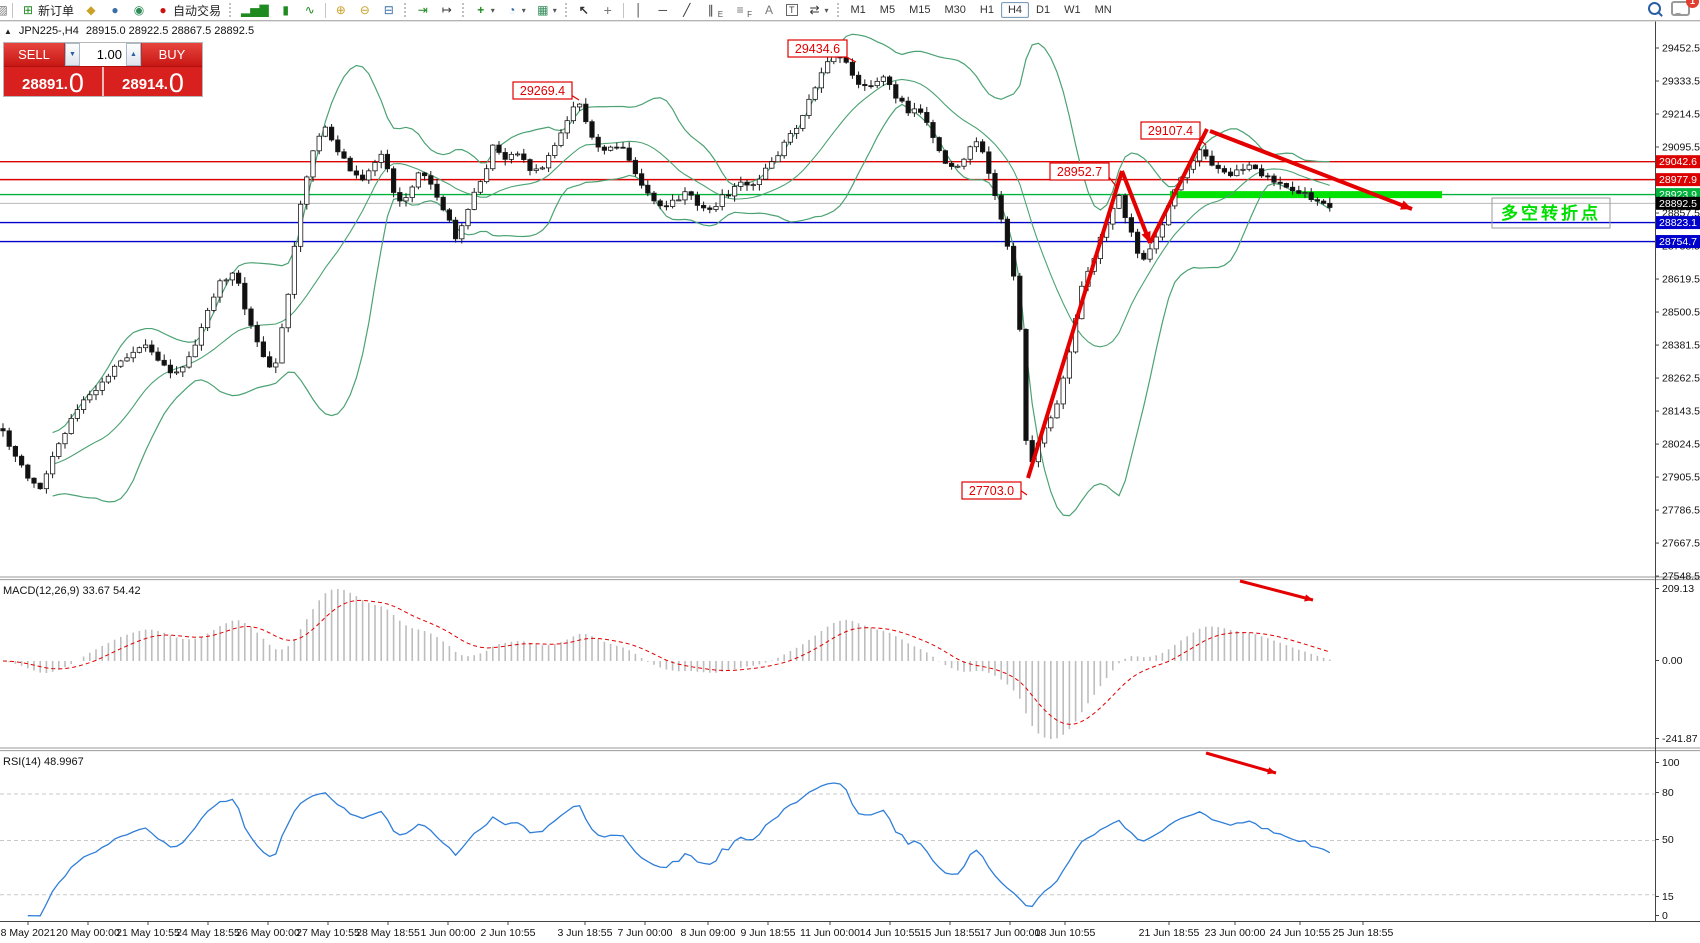 Image resolution: width=1700 pixels, height=943 pixels. I want to click on candlestick-chart-icon: ▮, so click(286, 10).